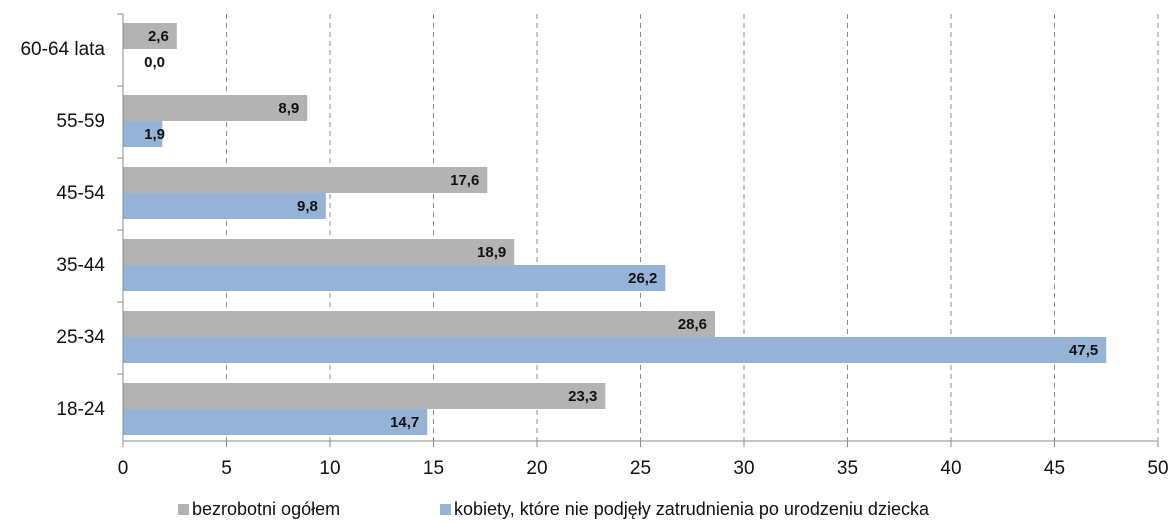 This screenshot has width=1173, height=523. I want to click on data-label: 17,6, so click(464, 180).